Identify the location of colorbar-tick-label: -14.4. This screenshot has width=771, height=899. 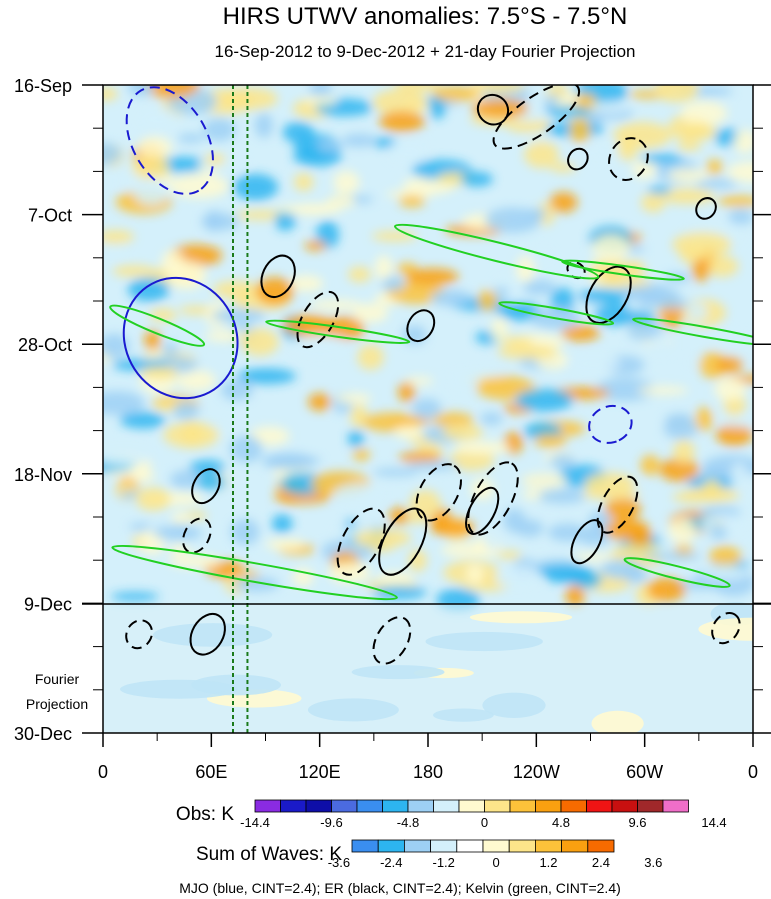
(255, 822).